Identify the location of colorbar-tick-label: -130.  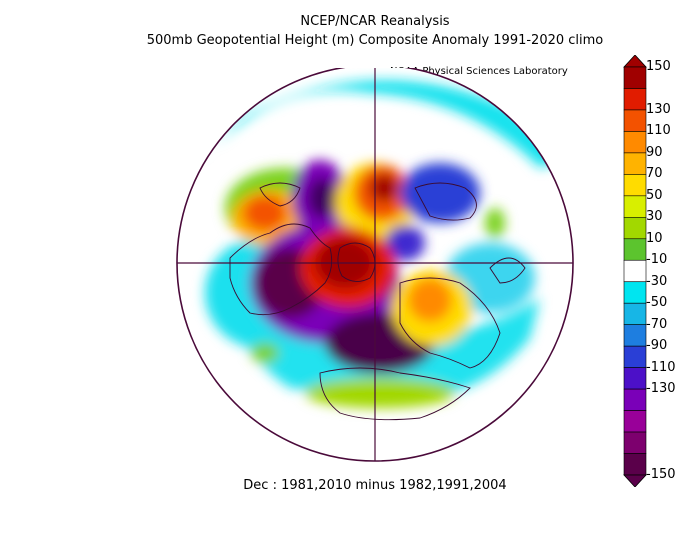
(661, 389).